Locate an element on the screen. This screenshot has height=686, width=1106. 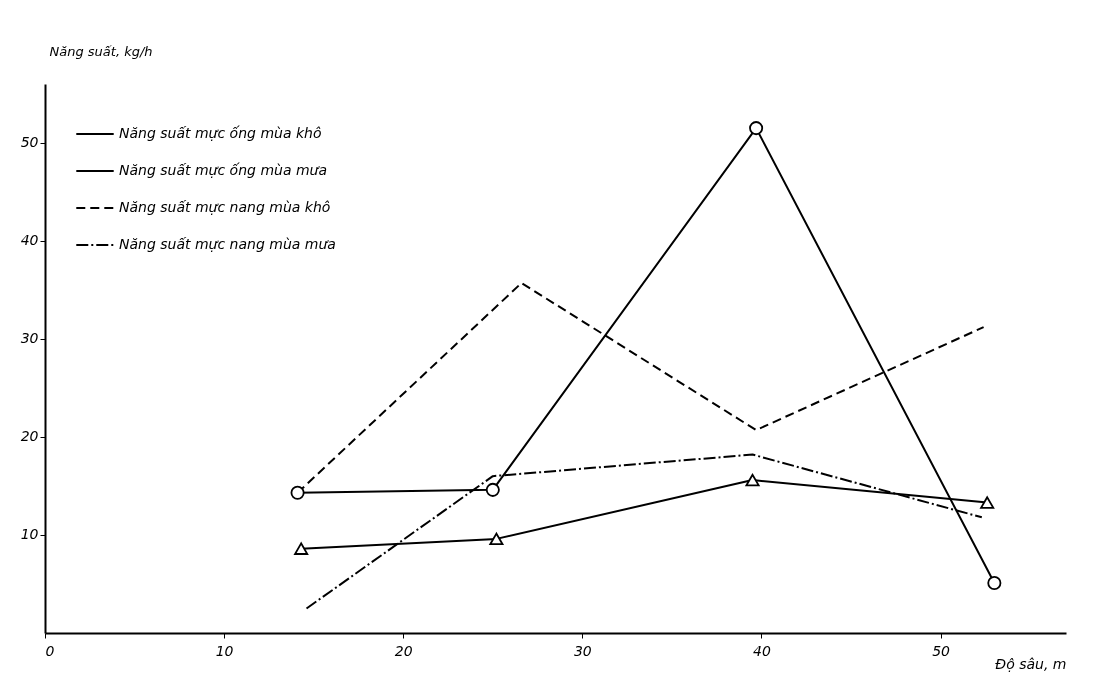
y-tick-label: 40 is located at coordinates (29, 240).